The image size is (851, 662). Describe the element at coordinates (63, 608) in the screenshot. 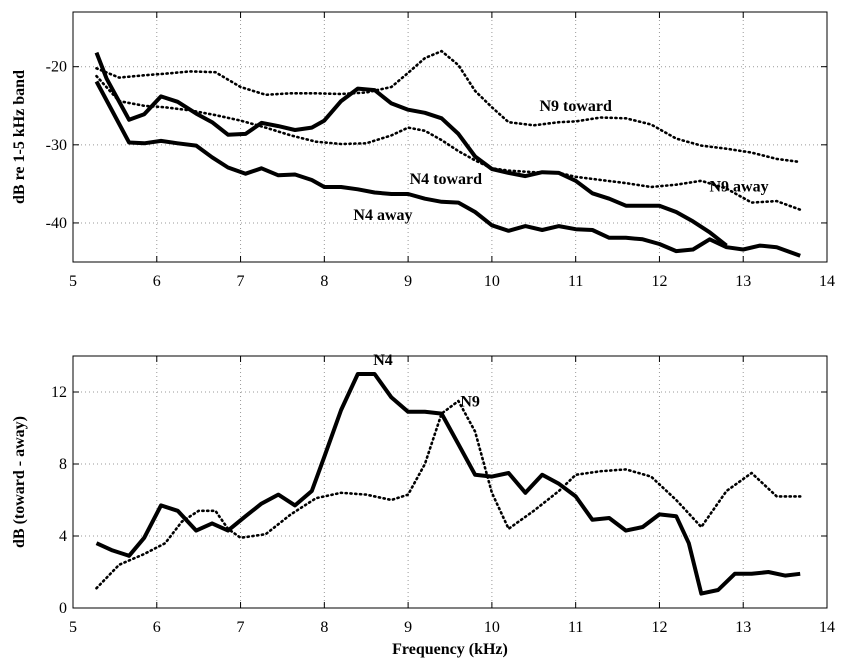

I see `y-tick-label: 0` at that location.